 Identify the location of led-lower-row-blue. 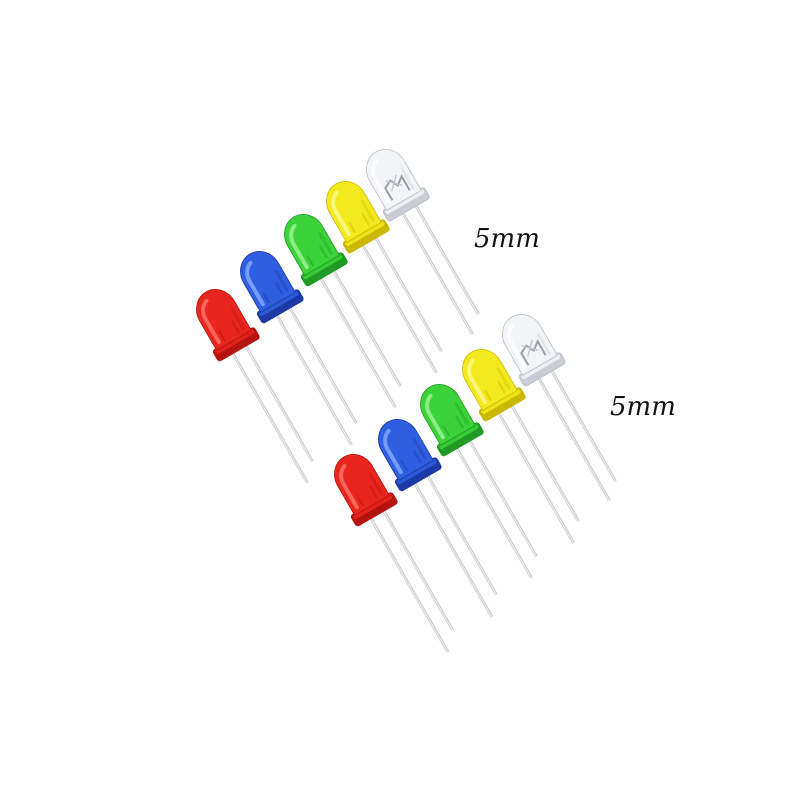
(438, 518).